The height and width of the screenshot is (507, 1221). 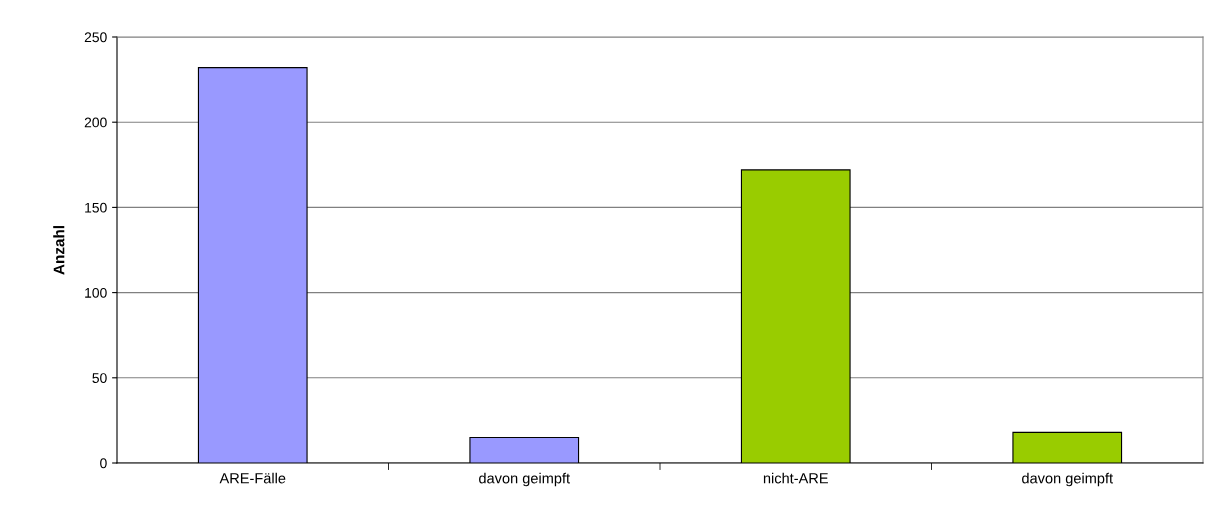 What do you see at coordinates (252, 478) in the screenshot?
I see `x-tick-label: ARE-Fälle` at bounding box center [252, 478].